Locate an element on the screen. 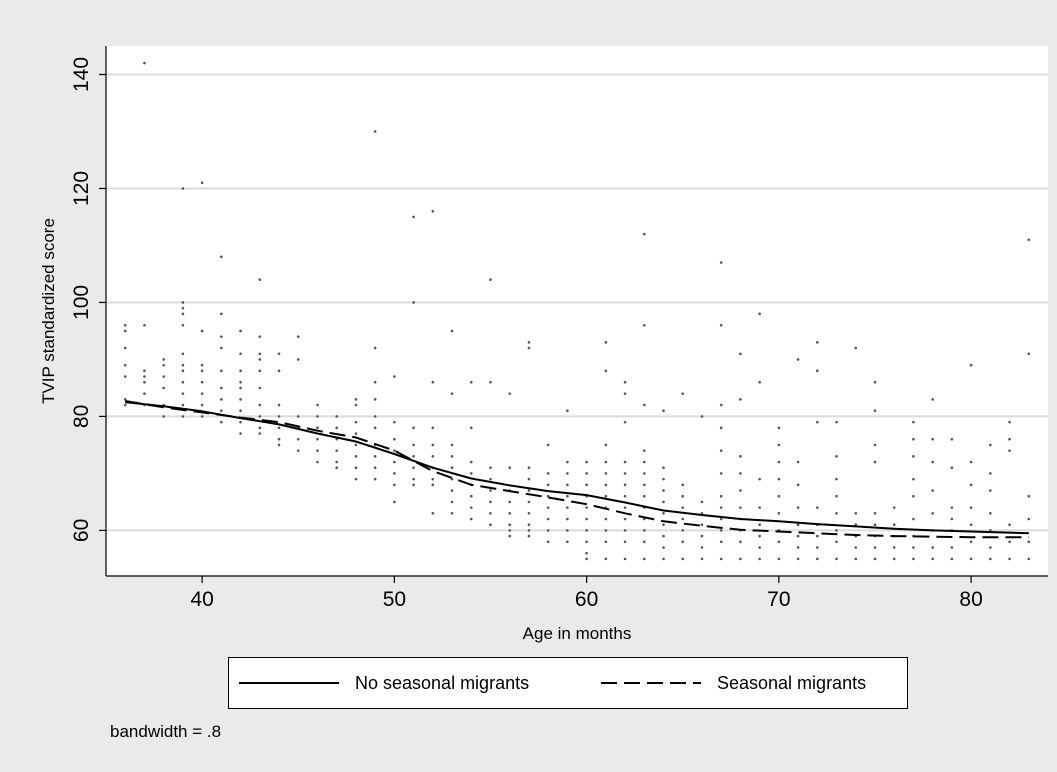 This screenshot has width=1057, height=772. x-tick-label: 80 is located at coordinates (970, 599).